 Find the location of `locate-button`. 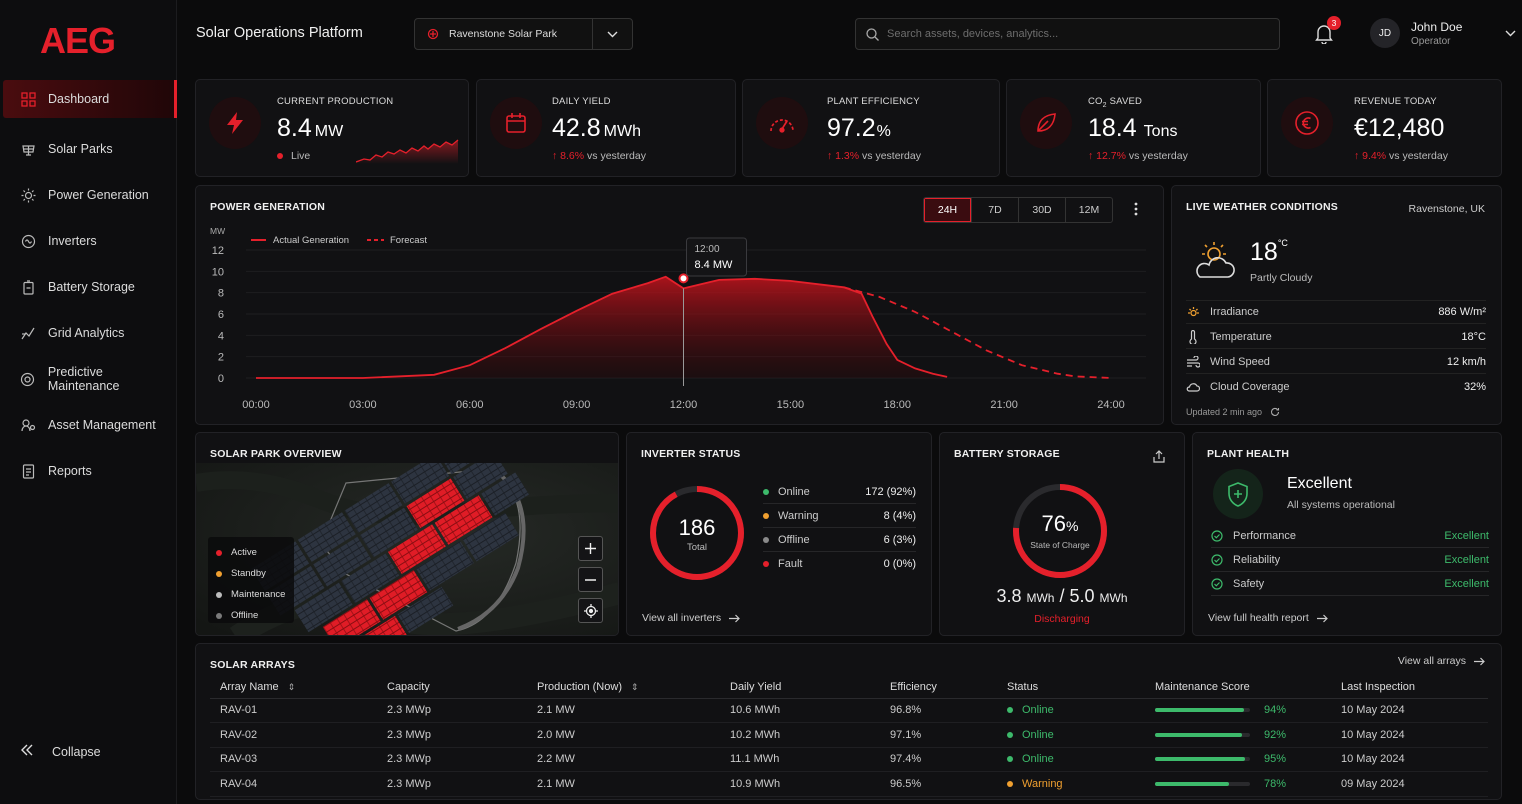

locate-button is located at coordinates (590, 610).